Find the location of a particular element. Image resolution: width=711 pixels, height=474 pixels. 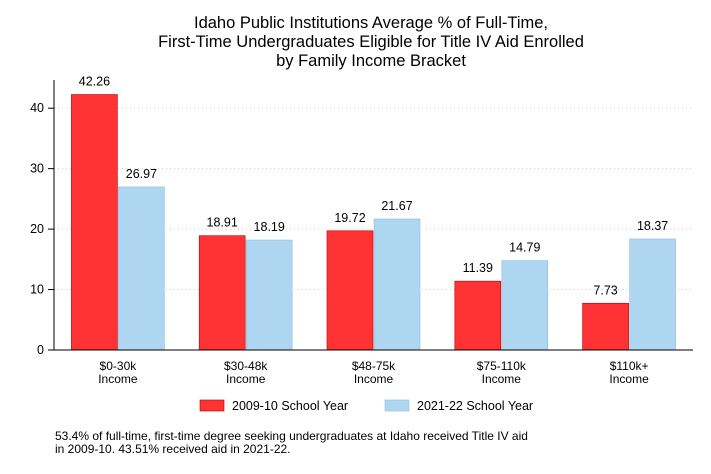

data-label: 14.79 is located at coordinates (524, 248).